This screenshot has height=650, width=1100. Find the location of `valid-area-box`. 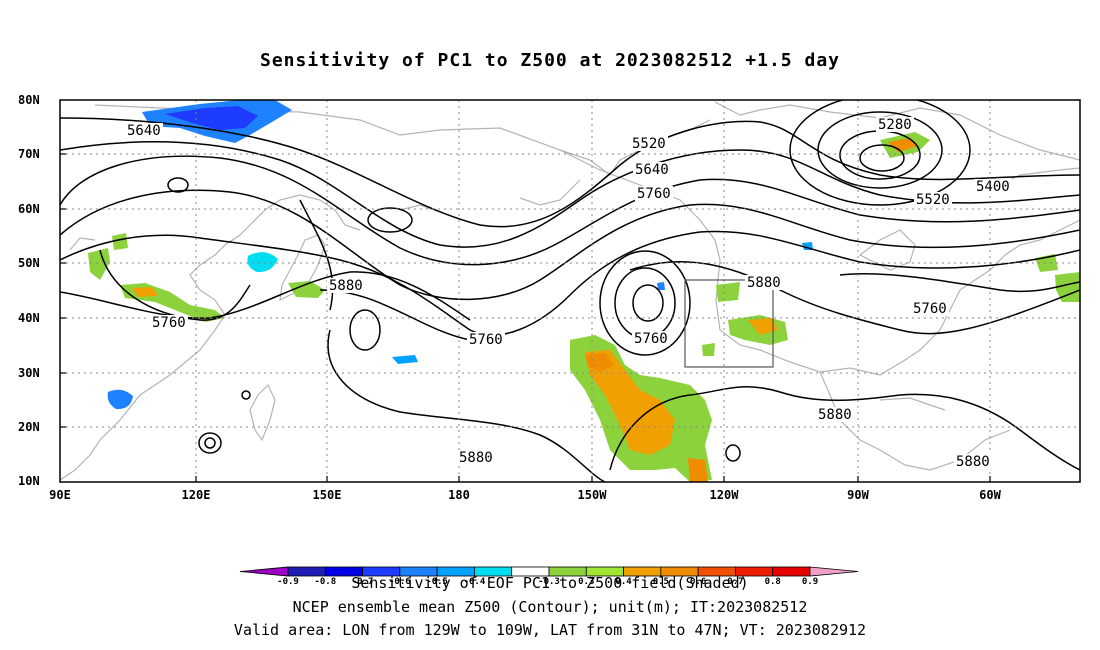

valid-area-box is located at coordinates (729, 323).